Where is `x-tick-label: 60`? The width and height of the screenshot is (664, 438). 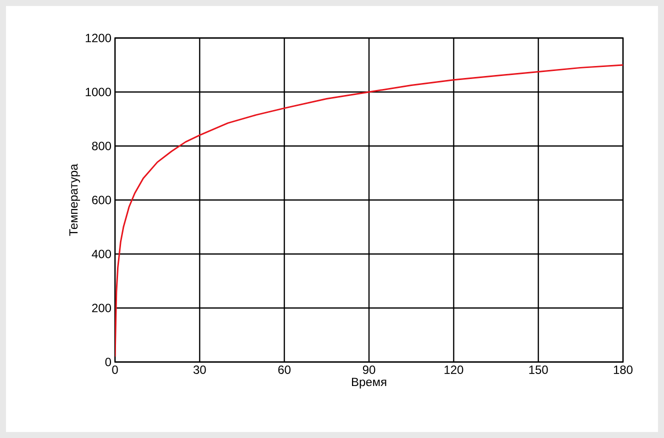 x-tick-label: 60 is located at coordinates (284, 370).